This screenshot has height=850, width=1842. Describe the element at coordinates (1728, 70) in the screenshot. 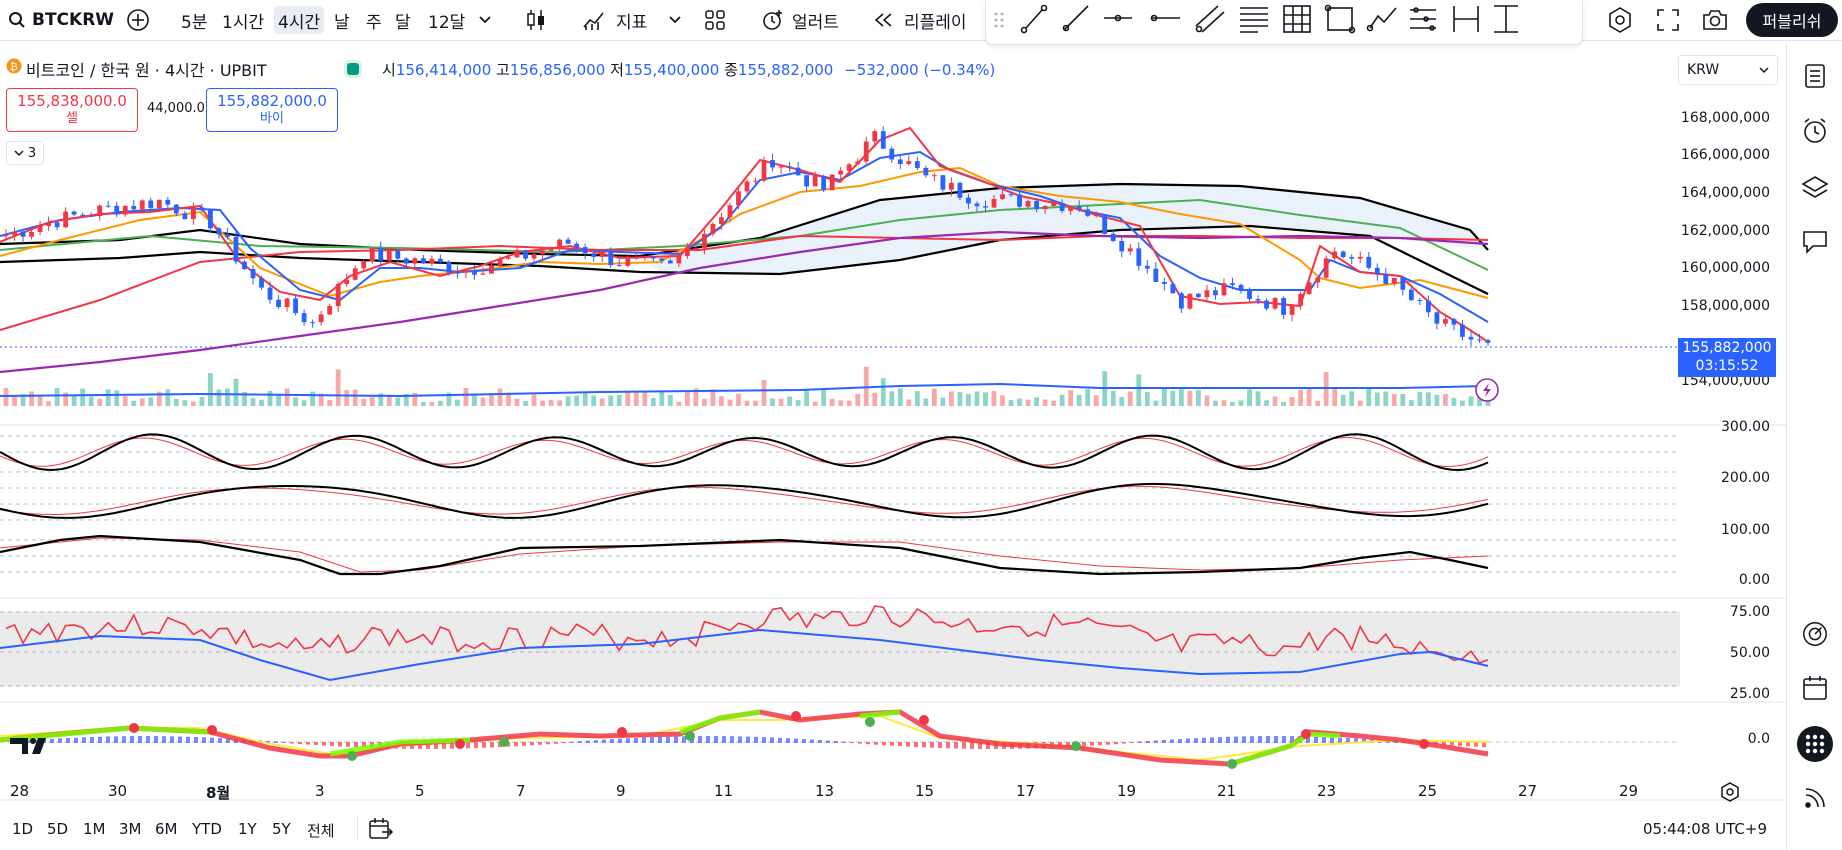

I see `currency-select: KRW` at that location.